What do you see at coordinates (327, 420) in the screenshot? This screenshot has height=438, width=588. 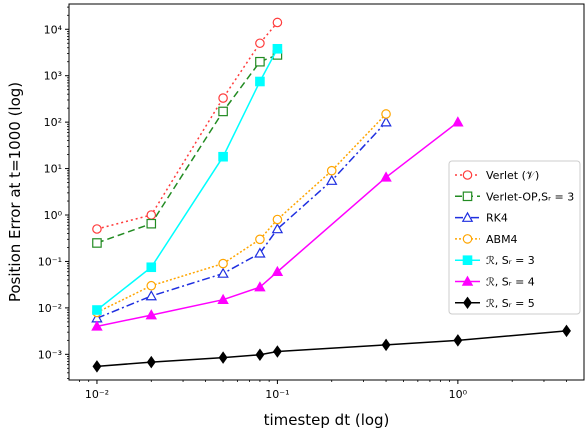 I see `x-axis-title: timestep dt (log)` at bounding box center [327, 420].